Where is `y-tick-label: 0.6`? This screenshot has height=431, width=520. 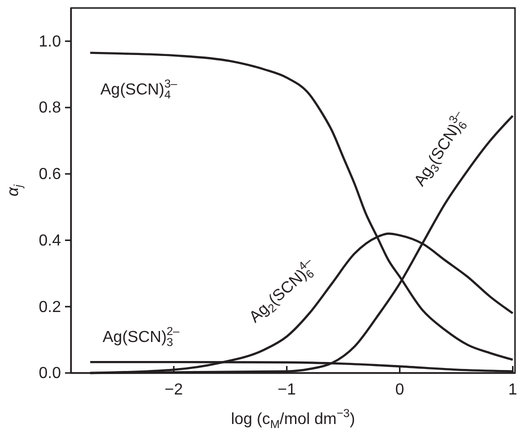 y-tick-label: 0.6 is located at coordinates (50, 175).